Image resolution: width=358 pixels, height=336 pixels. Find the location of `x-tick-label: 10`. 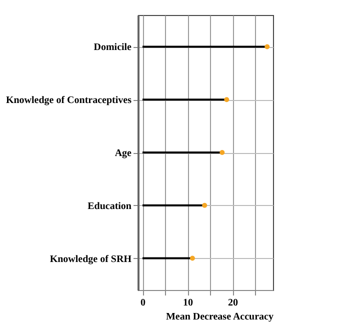

x-tick-label: 10 is located at coordinates (188, 303).